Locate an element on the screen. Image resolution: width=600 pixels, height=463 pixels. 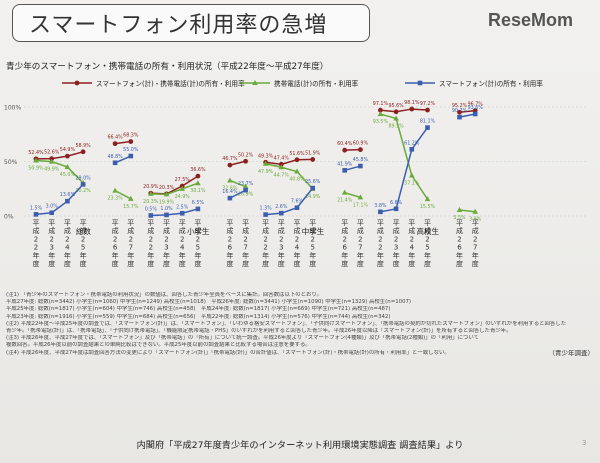
data-label-smart: 29.0% is located at coordinates (83, 178).